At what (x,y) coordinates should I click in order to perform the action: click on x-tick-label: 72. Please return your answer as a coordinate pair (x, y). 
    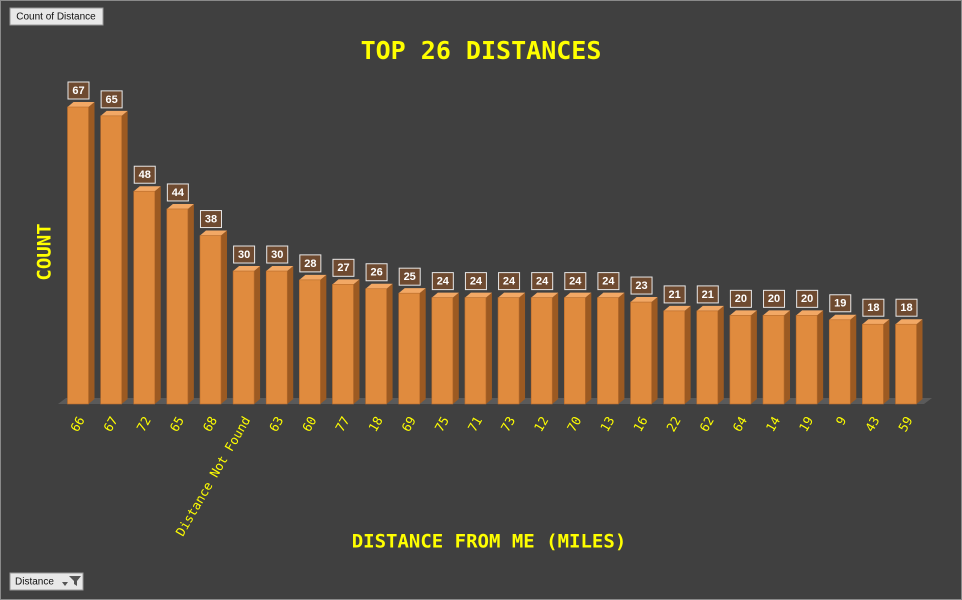
    Looking at the image, I should click on (143, 424).